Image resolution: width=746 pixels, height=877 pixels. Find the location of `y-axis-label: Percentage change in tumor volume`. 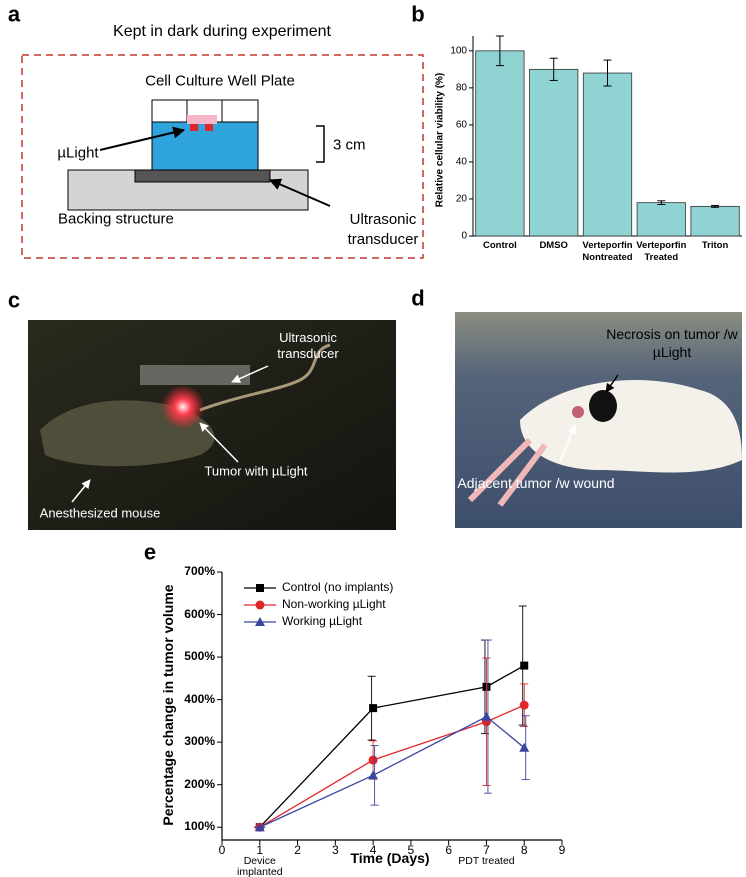

y-axis-label: Percentage change in tumor volume is located at coordinates (167, 705).